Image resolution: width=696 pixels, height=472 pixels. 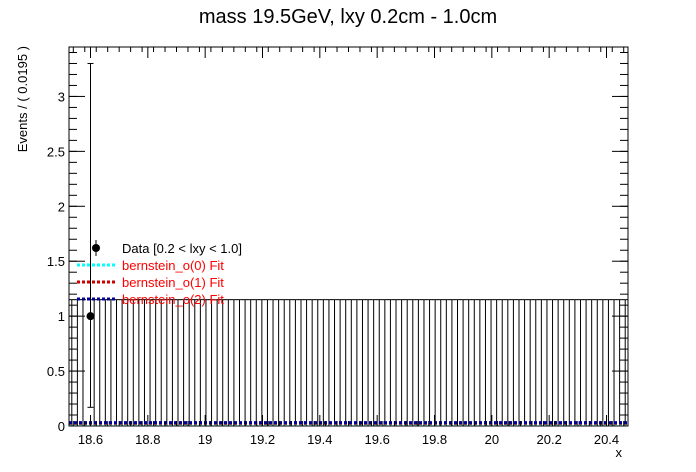 What do you see at coordinates (348, 423) in the screenshot?
I see `fit-curves` at bounding box center [348, 423].